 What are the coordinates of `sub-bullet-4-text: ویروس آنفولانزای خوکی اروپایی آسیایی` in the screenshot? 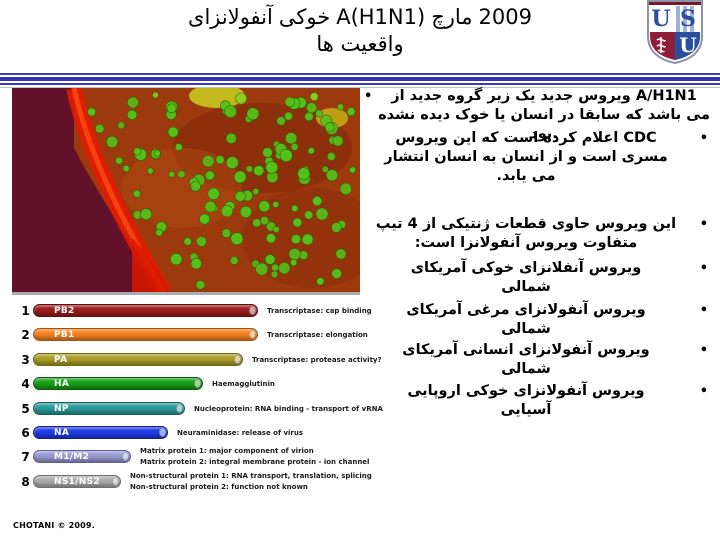 It's located at (526, 400).